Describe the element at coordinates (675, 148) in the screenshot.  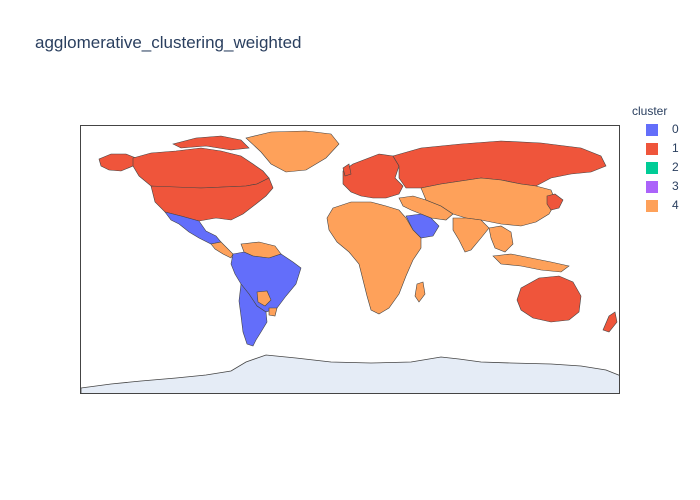
I see `legend-label: 1` at that location.